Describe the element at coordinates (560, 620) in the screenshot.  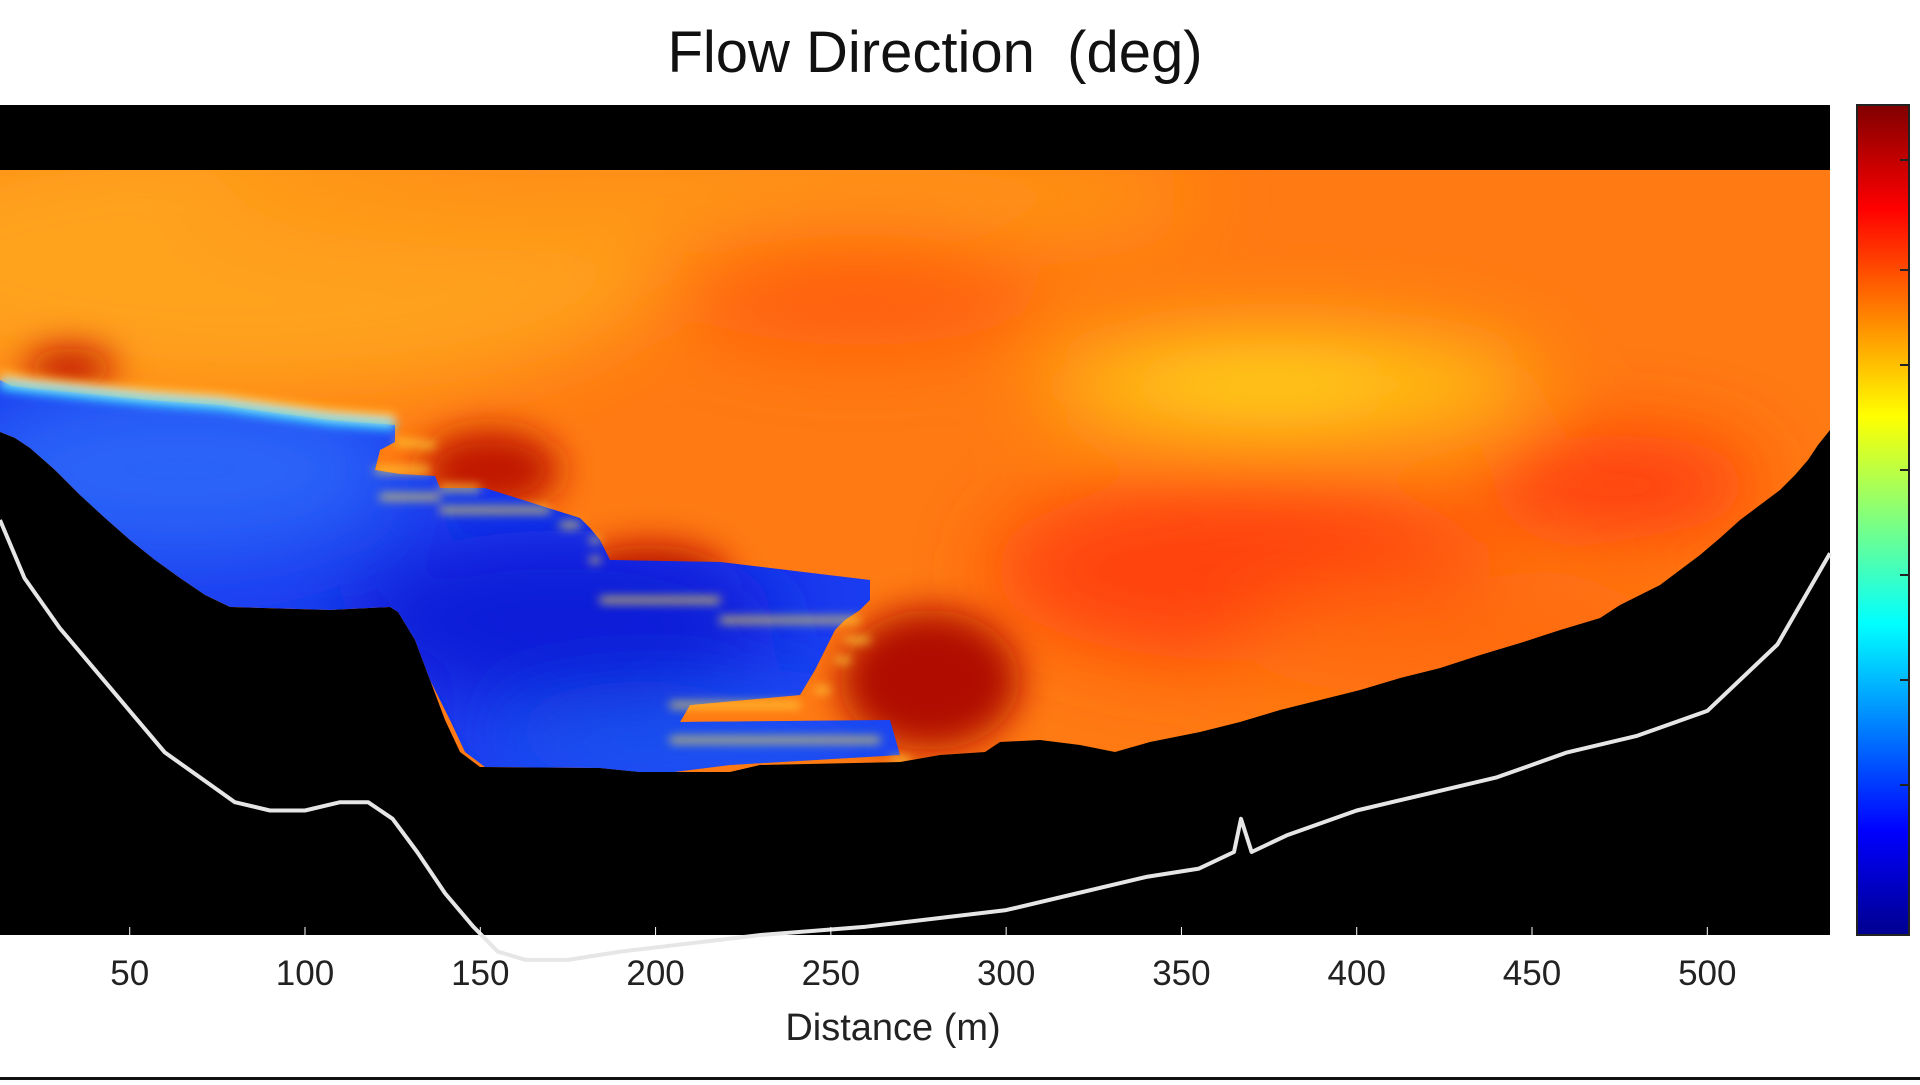
I see `region-blue-deep` at that location.